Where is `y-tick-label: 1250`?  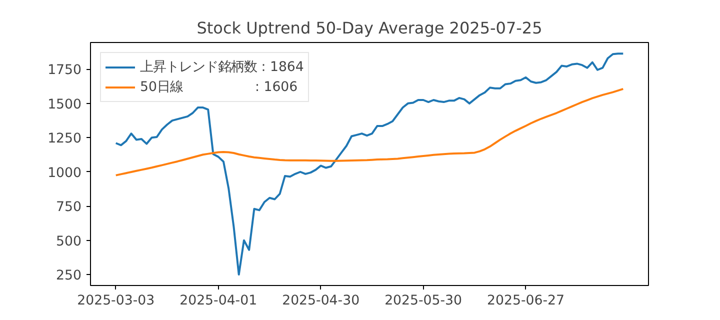
y-tick-label: 1250 is located at coordinates (65, 139).